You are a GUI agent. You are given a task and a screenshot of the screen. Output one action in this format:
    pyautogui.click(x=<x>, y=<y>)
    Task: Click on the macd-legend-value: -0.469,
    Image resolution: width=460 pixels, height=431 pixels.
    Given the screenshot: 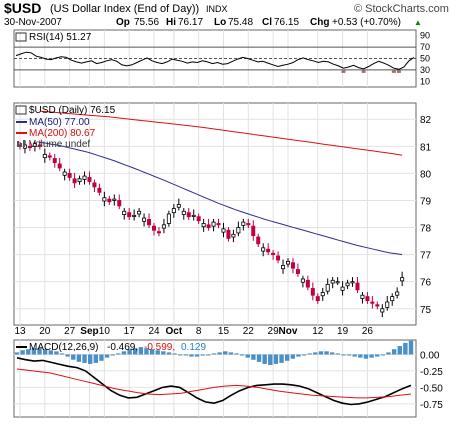 What is the action you would take?
    pyautogui.click(x=122, y=347)
    